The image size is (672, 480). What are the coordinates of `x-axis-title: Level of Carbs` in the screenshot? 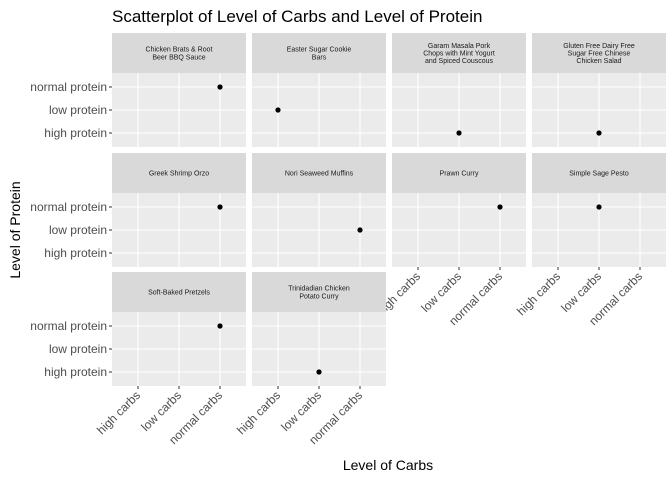 It's located at (388, 465).